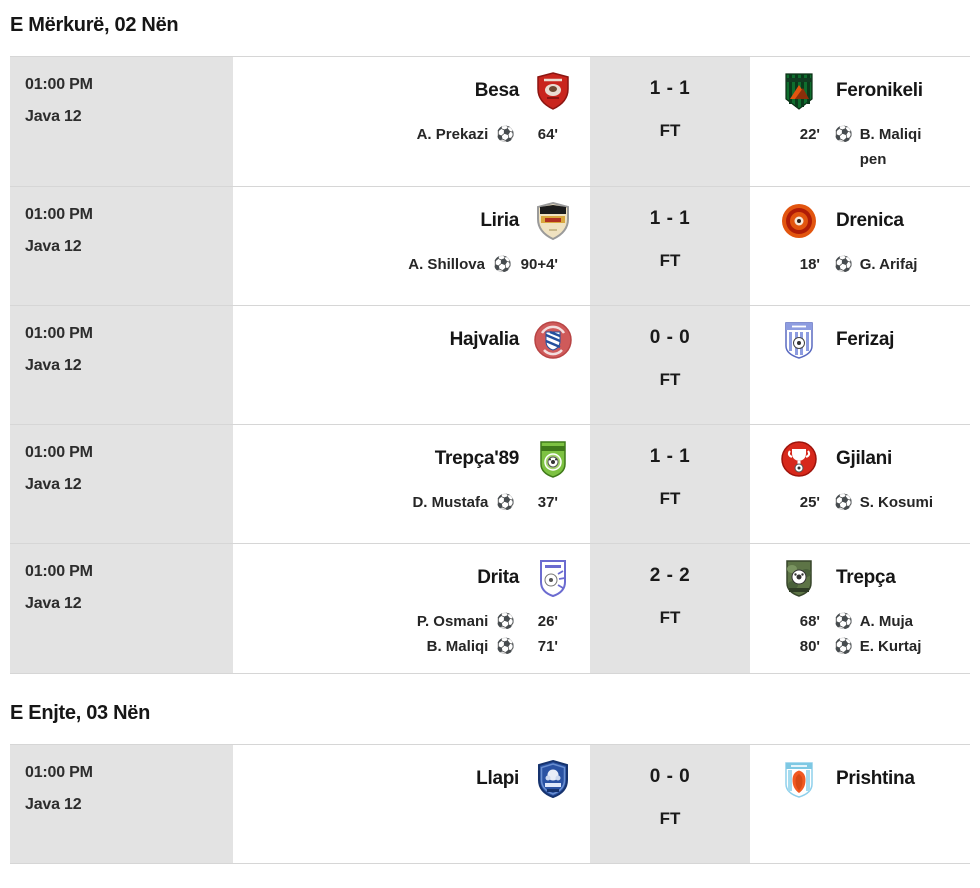 The height and width of the screenshot is (888, 980). What do you see at coordinates (553, 779) in the screenshot?
I see `llapi-crest-icon` at bounding box center [553, 779].